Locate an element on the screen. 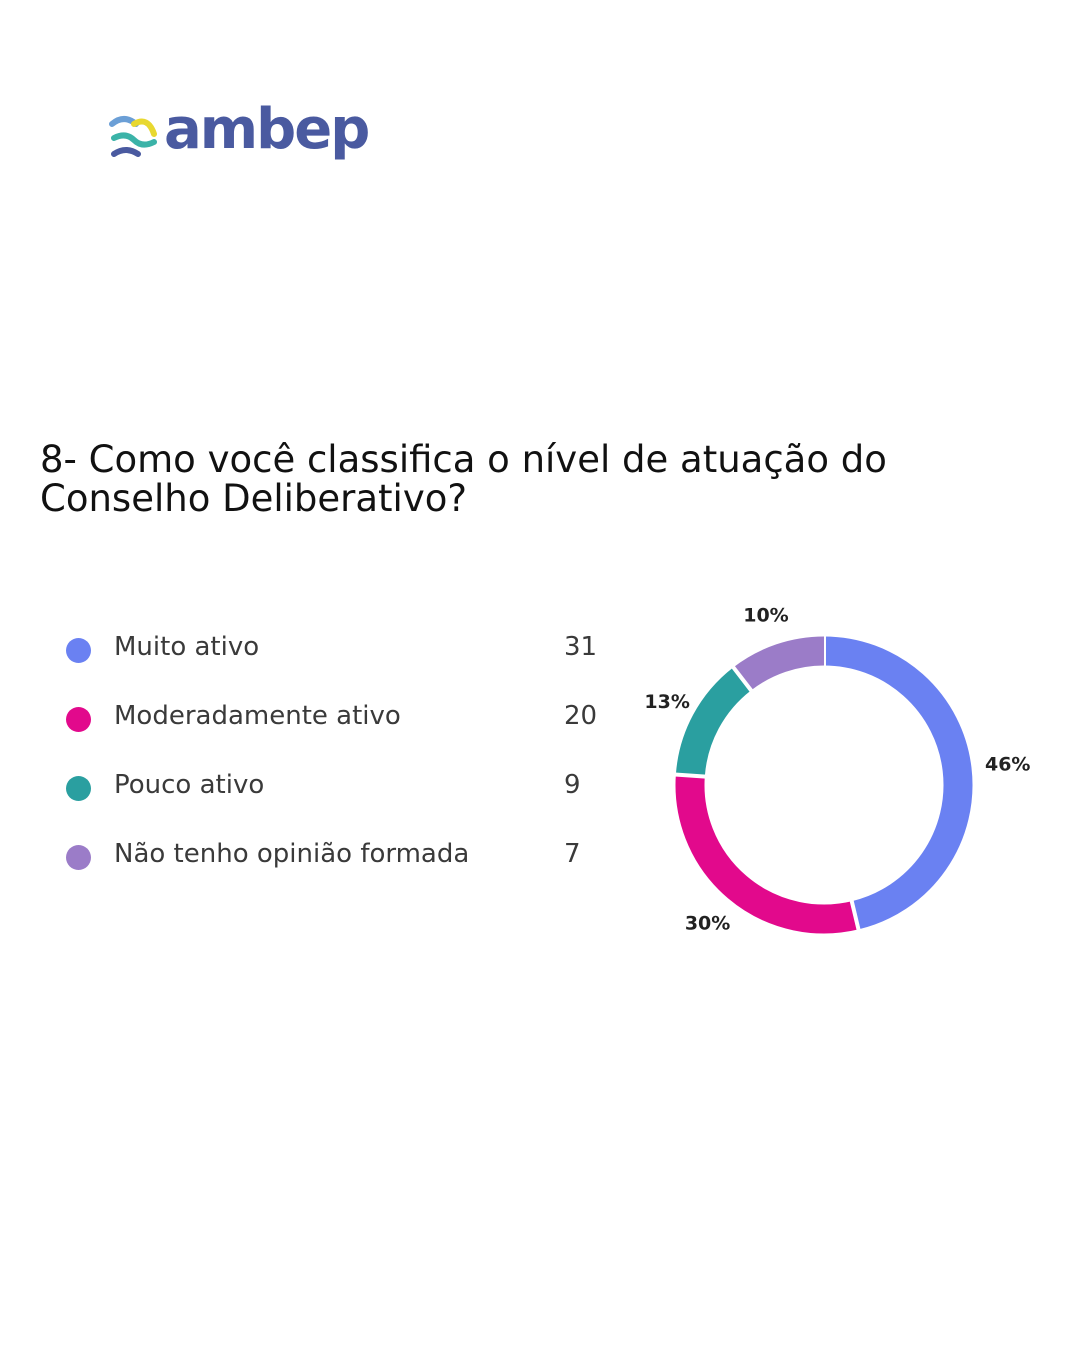 This screenshot has width=1080, height=1350. logo: ambep is located at coordinates (243, 142).